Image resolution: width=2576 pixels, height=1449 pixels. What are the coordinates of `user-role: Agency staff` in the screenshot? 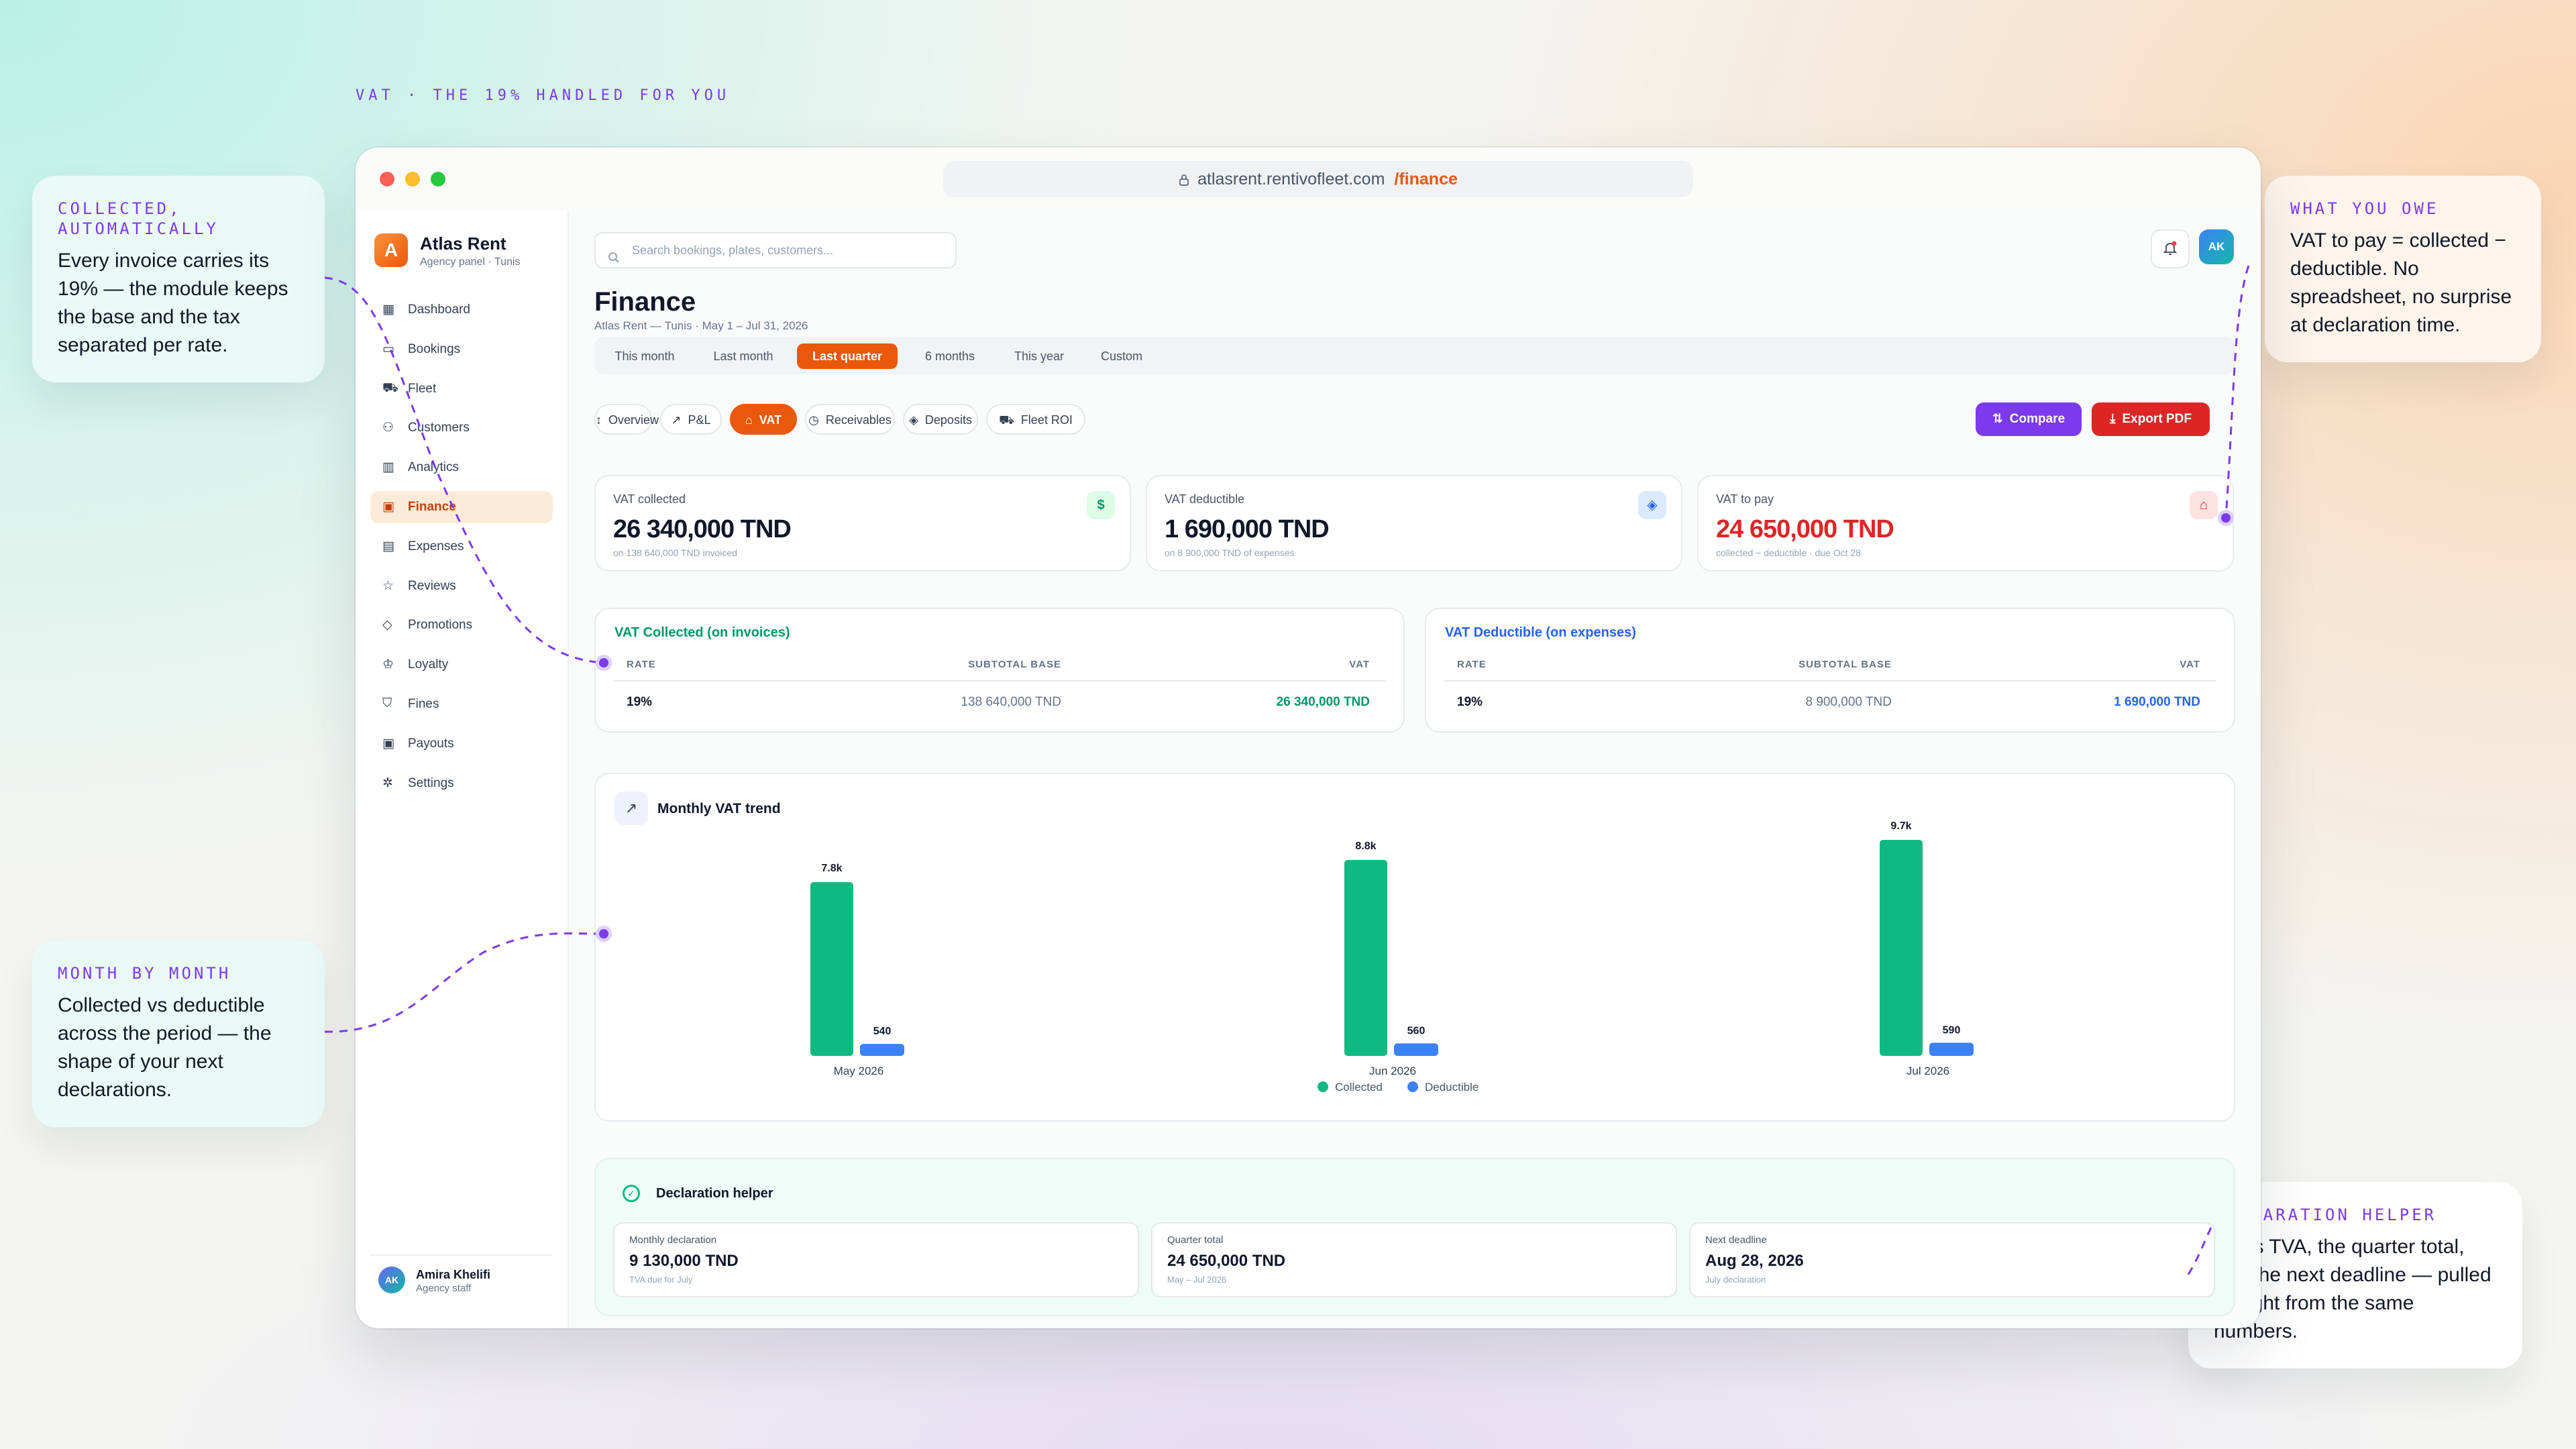 It's located at (444, 1288).